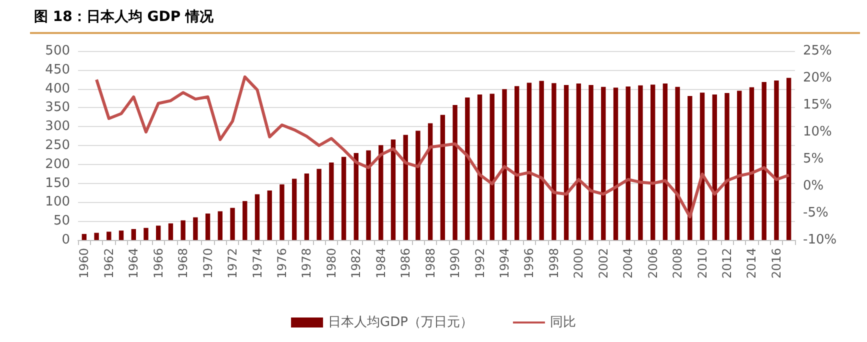 This screenshot has width=867, height=342. Describe the element at coordinates (400, 322) in the screenshot. I see `legend-label: 日本人均GDP（万日元）` at that location.